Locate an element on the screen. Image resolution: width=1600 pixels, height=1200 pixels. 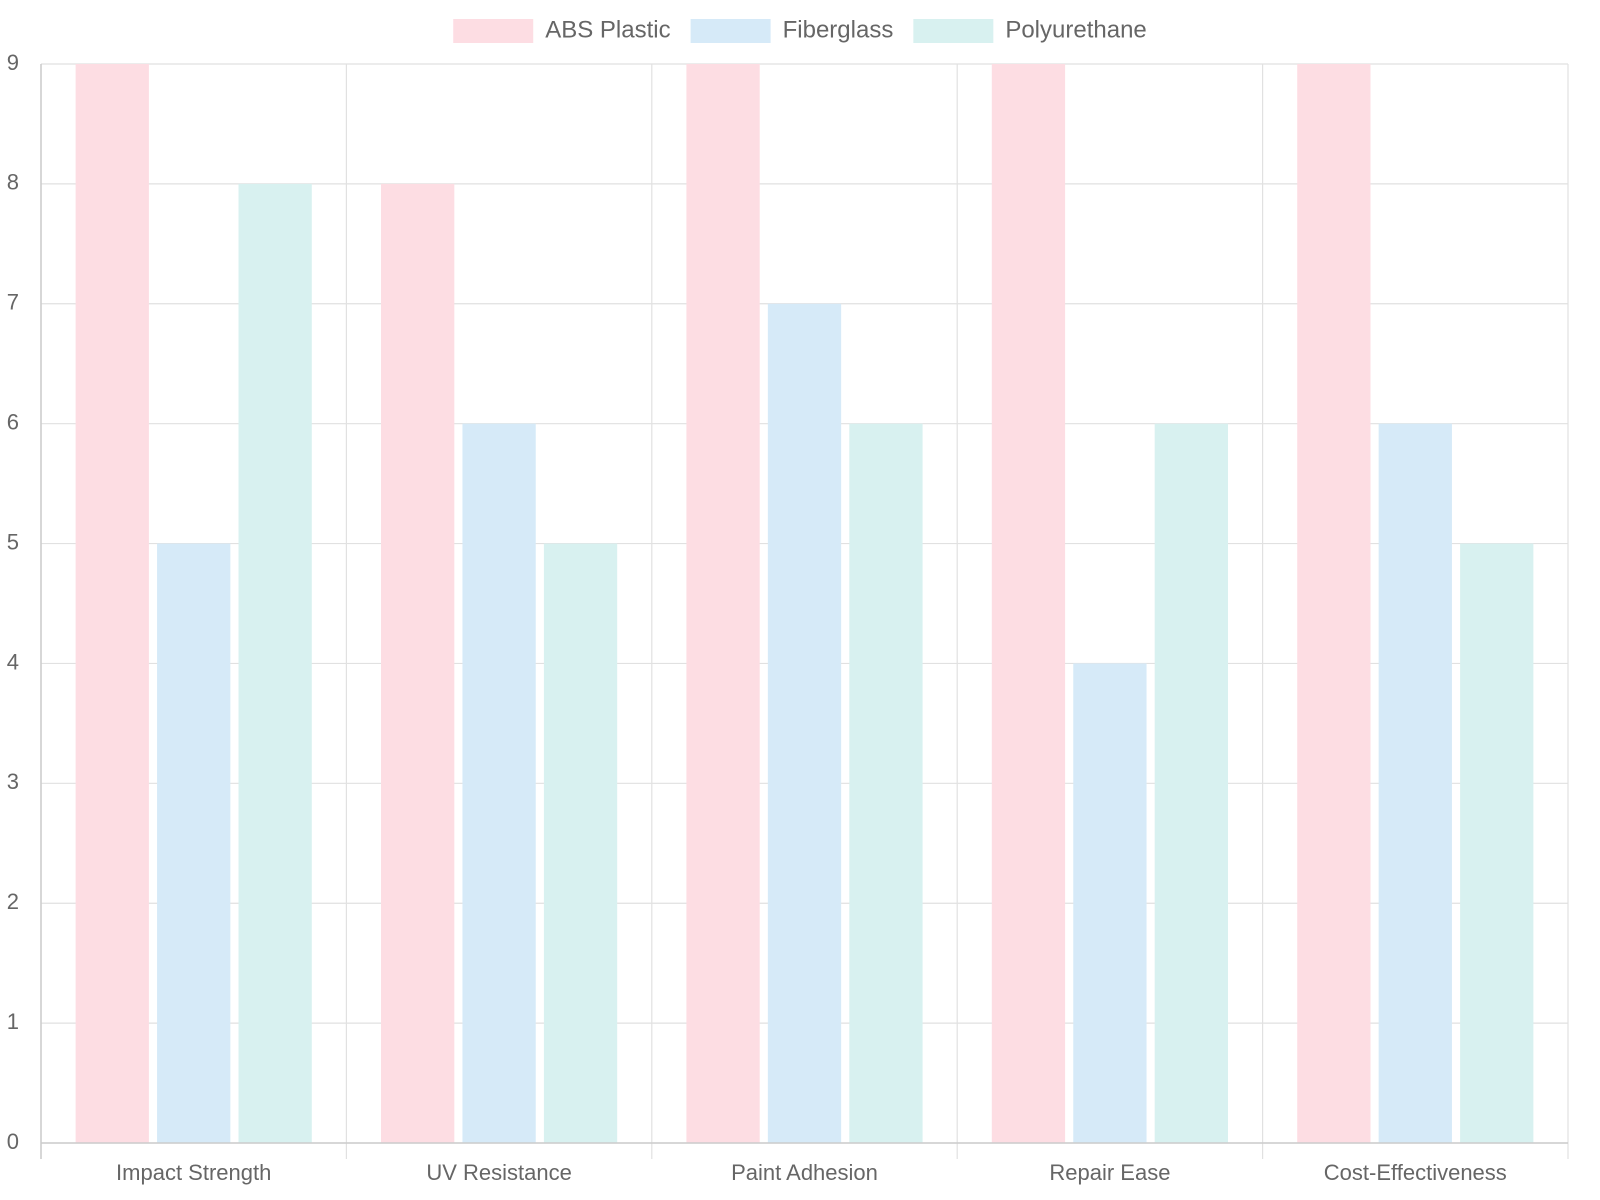
x-tick-label: Cost-Effectiveness is located at coordinates (1415, 1172).